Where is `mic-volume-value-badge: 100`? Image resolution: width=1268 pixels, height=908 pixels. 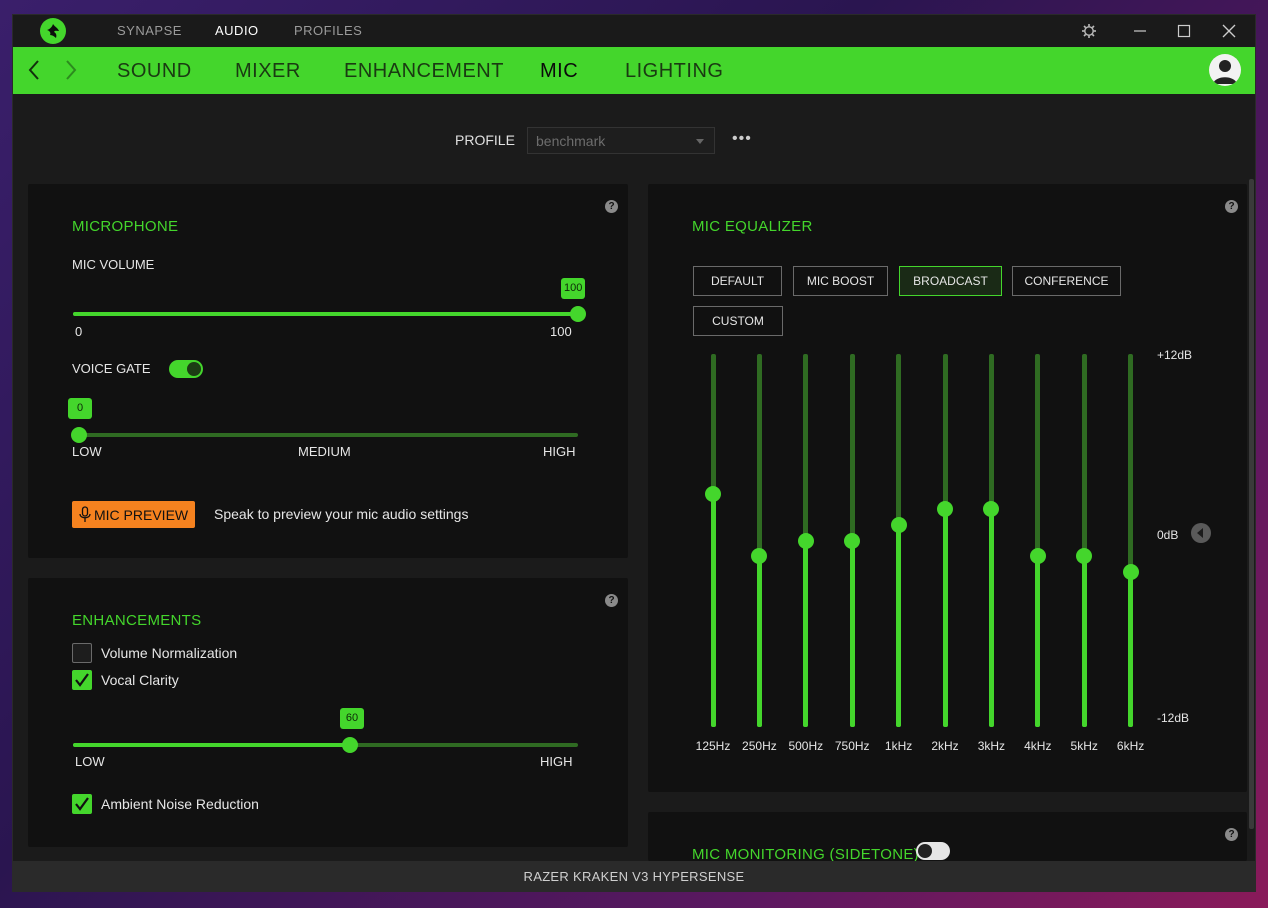 mic-volume-value-badge: 100 is located at coordinates (573, 288).